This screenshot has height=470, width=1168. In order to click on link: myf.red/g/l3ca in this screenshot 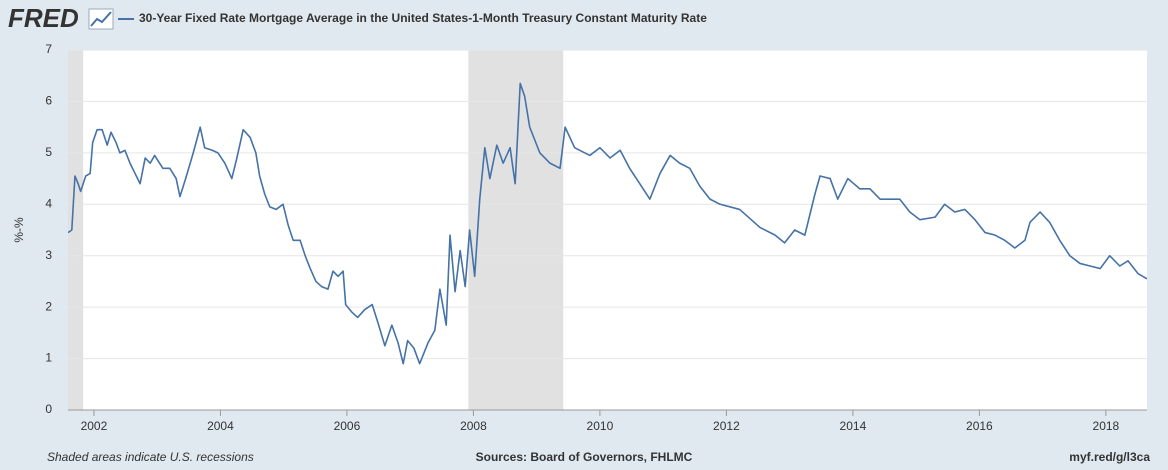, I will do `click(1109, 457)`.